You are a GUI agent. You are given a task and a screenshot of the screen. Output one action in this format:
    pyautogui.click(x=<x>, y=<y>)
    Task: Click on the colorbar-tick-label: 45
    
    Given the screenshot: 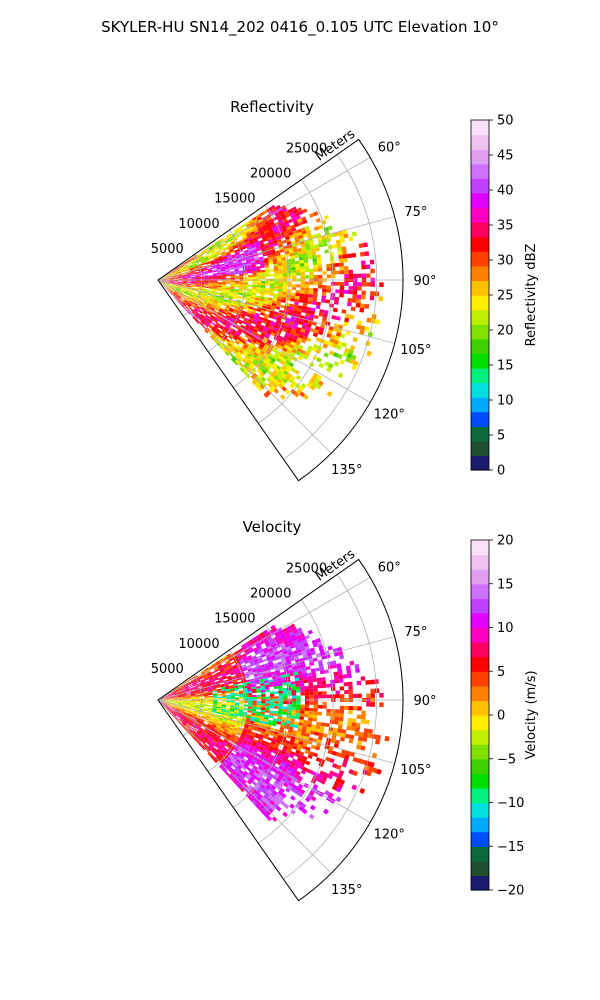 What is the action you would take?
    pyautogui.click(x=505, y=156)
    